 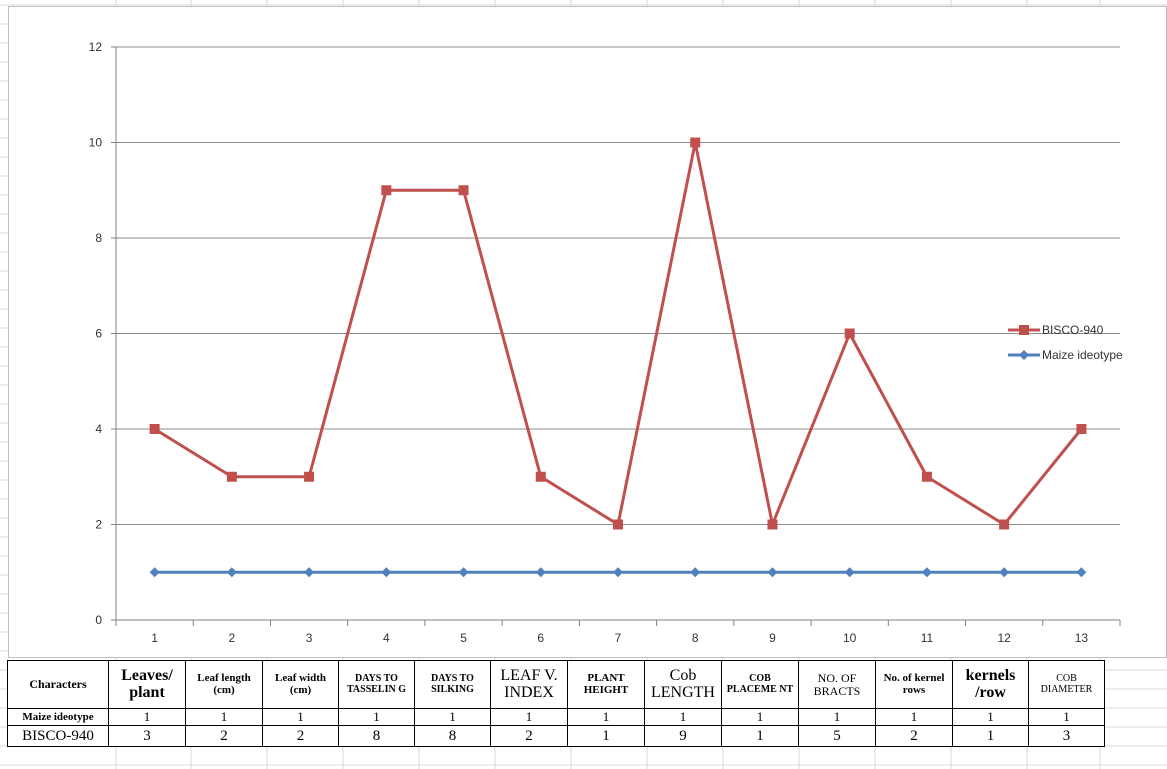 What do you see at coordinates (618, 638) in the screenshot?
I see `x-tick-label: 7` at bounding box center [618, 638].